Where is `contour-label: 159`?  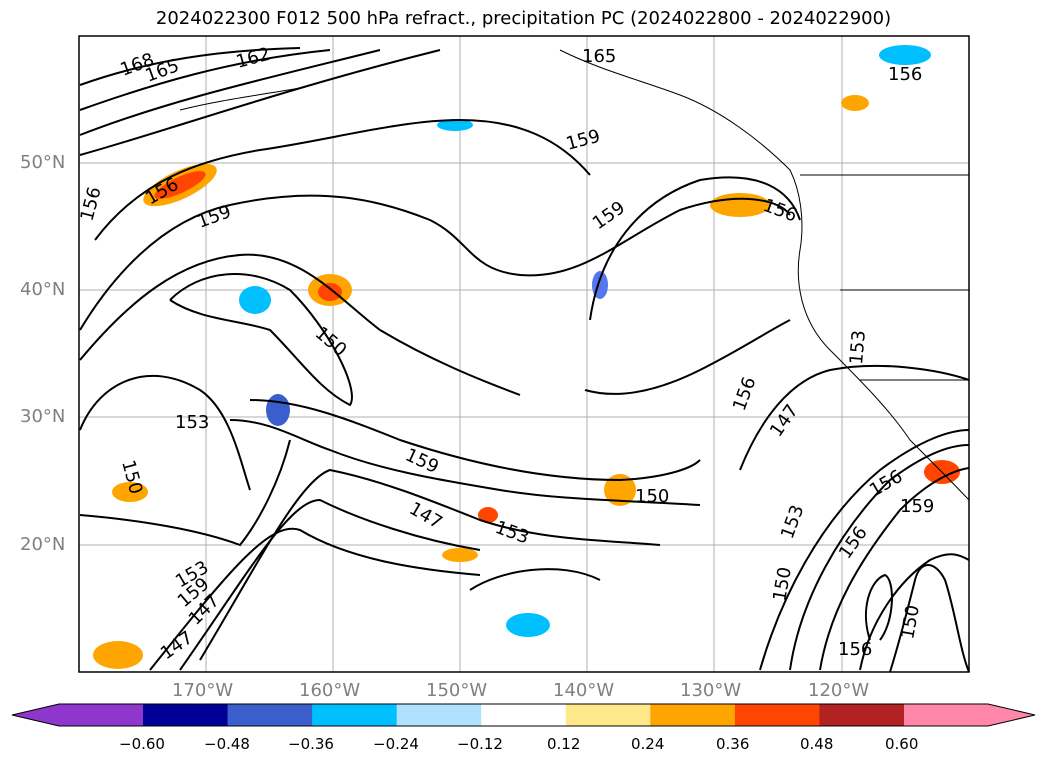 contour-label: 159 is located at coordinates (917, 506).